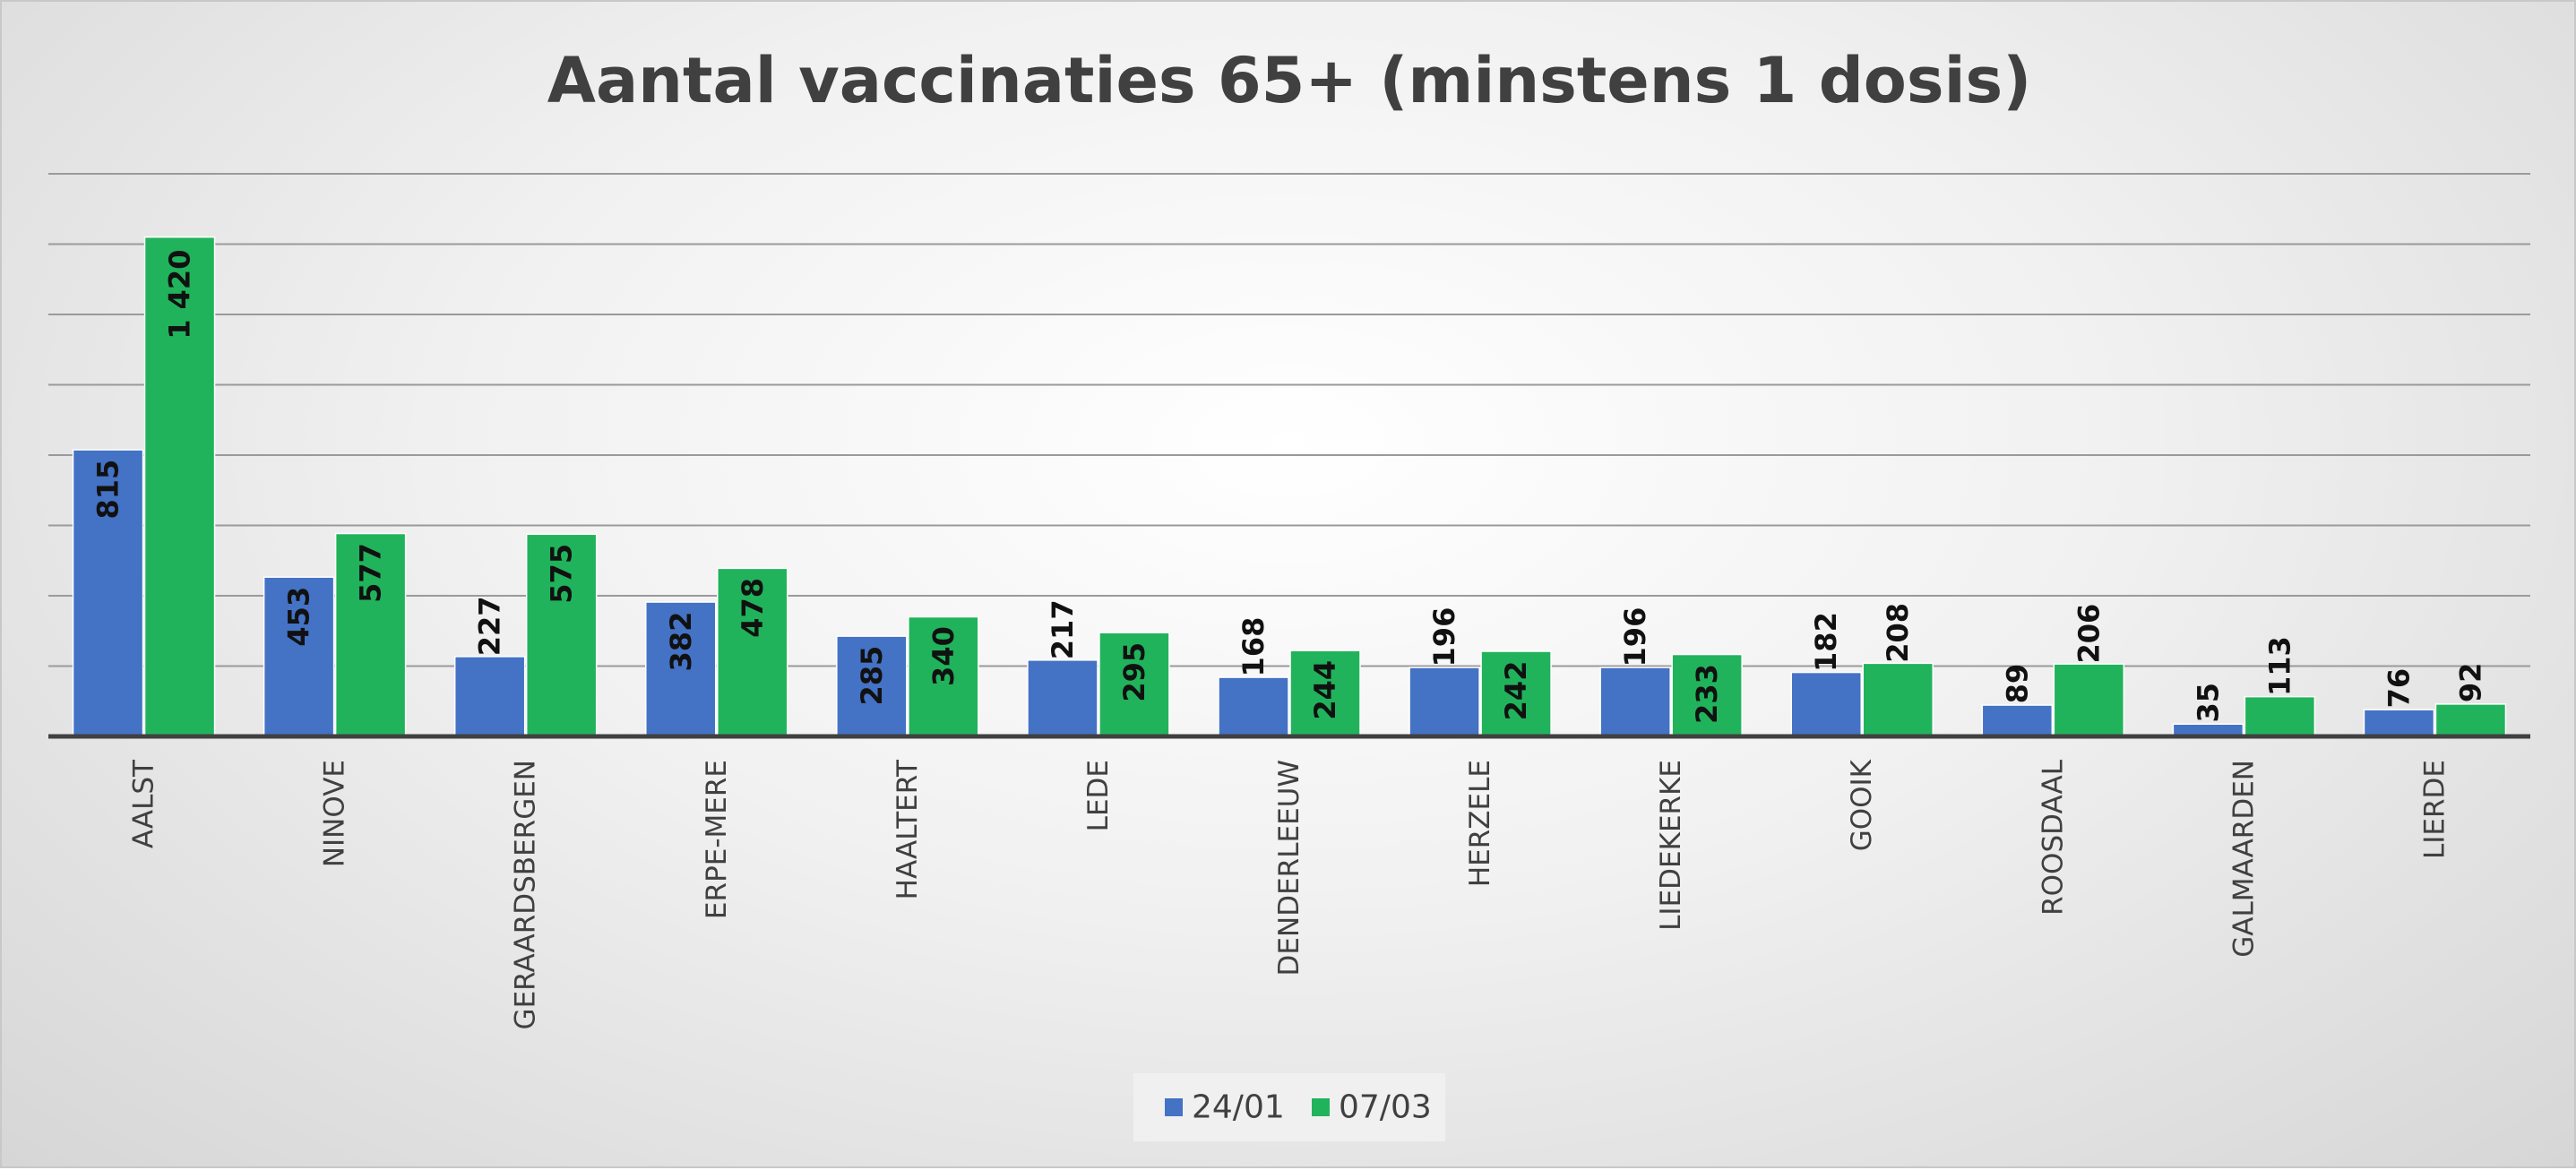  What do you see at coordinates (1063, 629) in the screenshot?
I see `value-label: 217` at bounding box center [1063, 629].